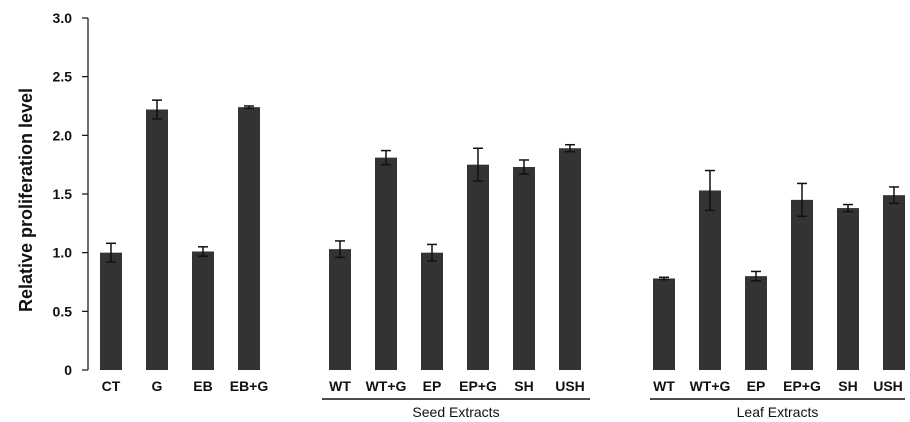 This screenshot has height=422, width=910. I want to click on group-label: Leaf Extracts, so click(778, 412).